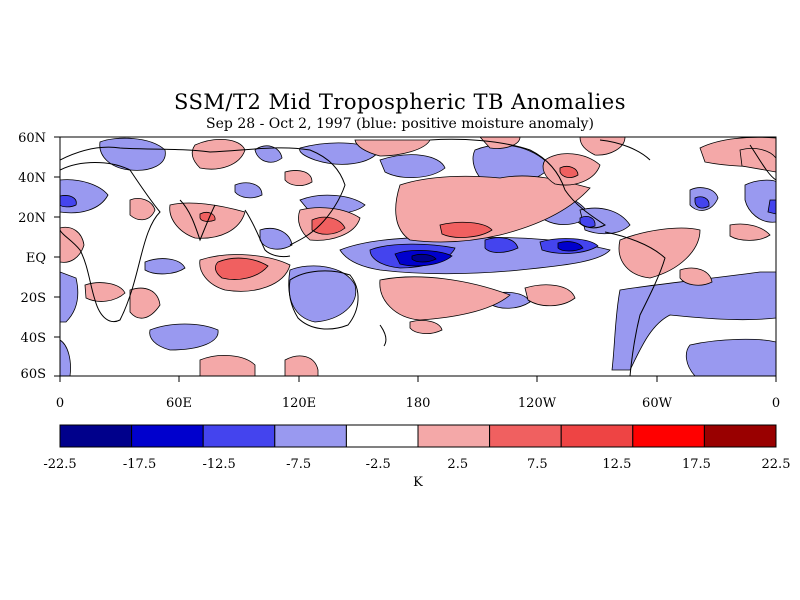 The width and height of the screenshot is (800, 600). I want to click on colorbar-tick-label: -2.5, so click(378, 464).